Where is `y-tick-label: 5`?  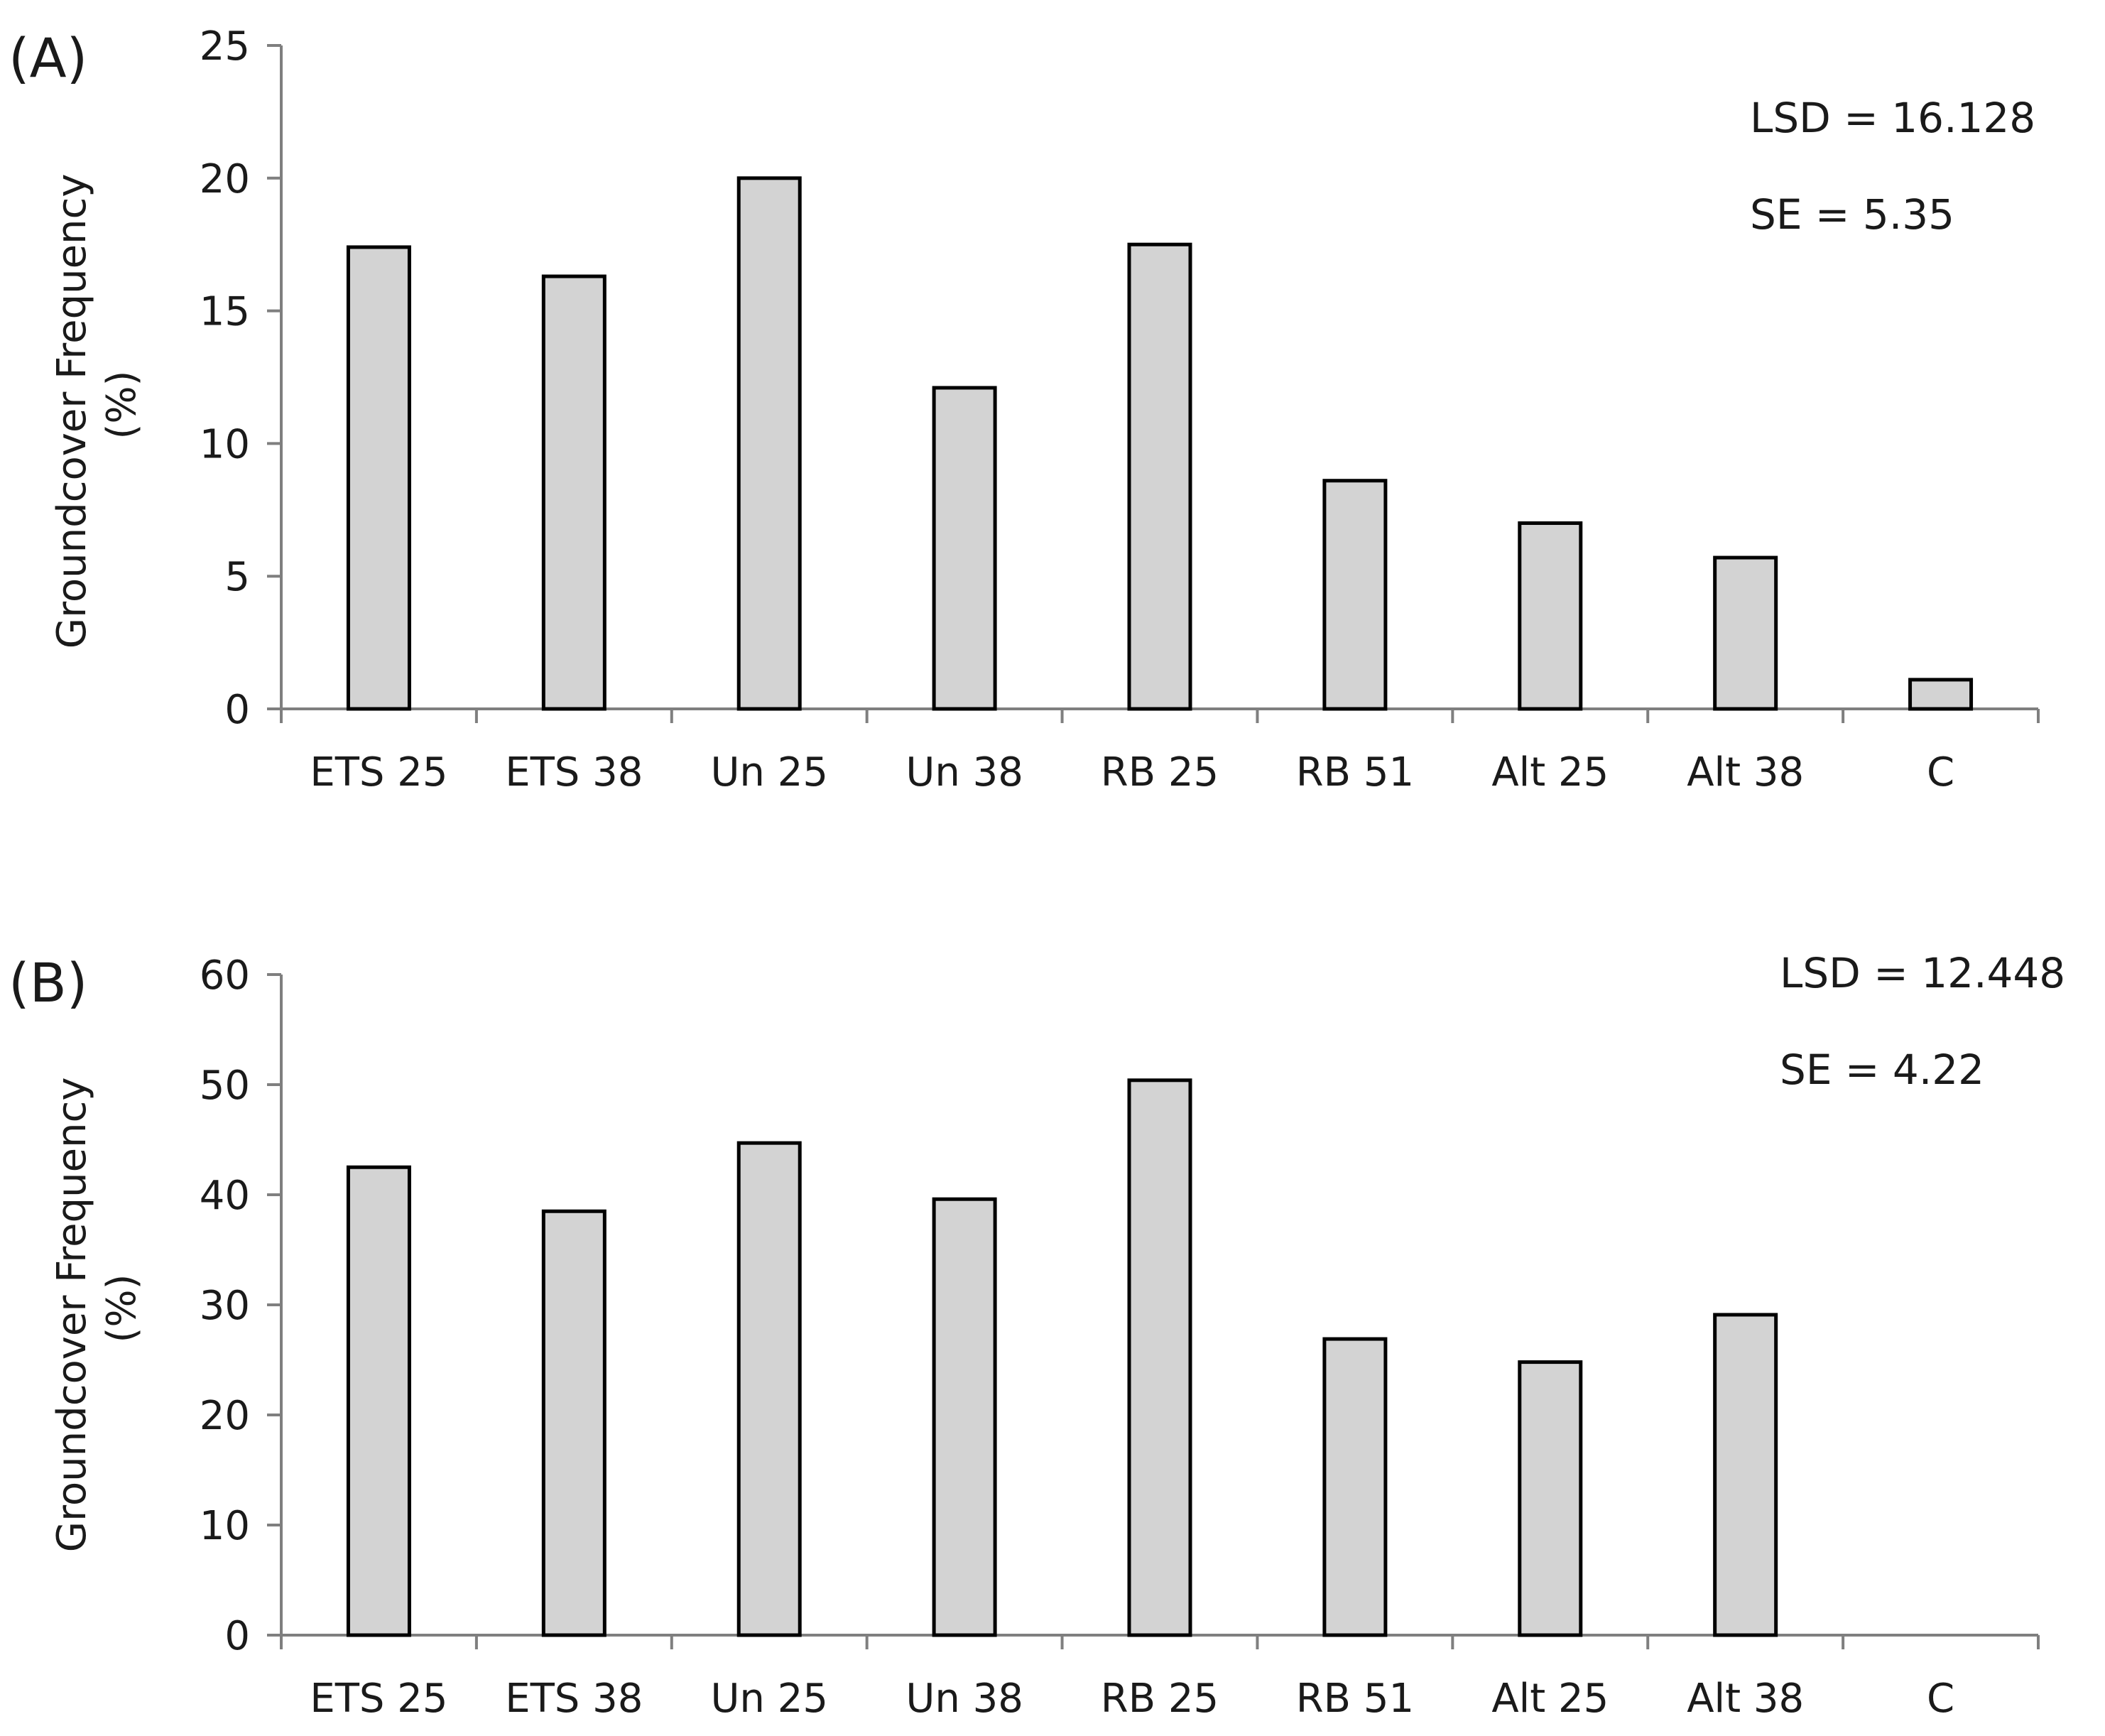 y-tick-label: 5 is located at coordinates (237, 577).